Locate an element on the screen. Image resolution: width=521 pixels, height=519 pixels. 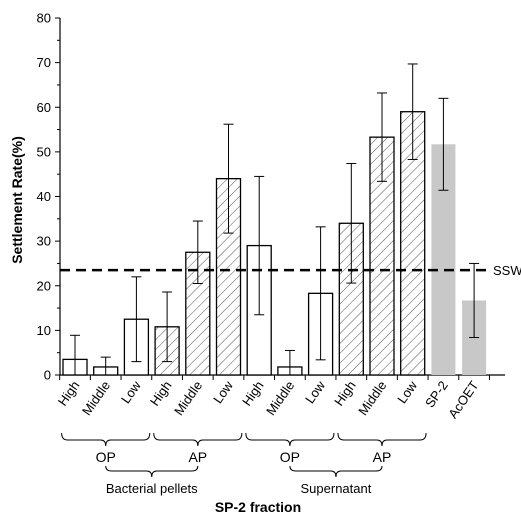
y-axis-title: Settlement Rate(%) is located at coordinates (17, 200).